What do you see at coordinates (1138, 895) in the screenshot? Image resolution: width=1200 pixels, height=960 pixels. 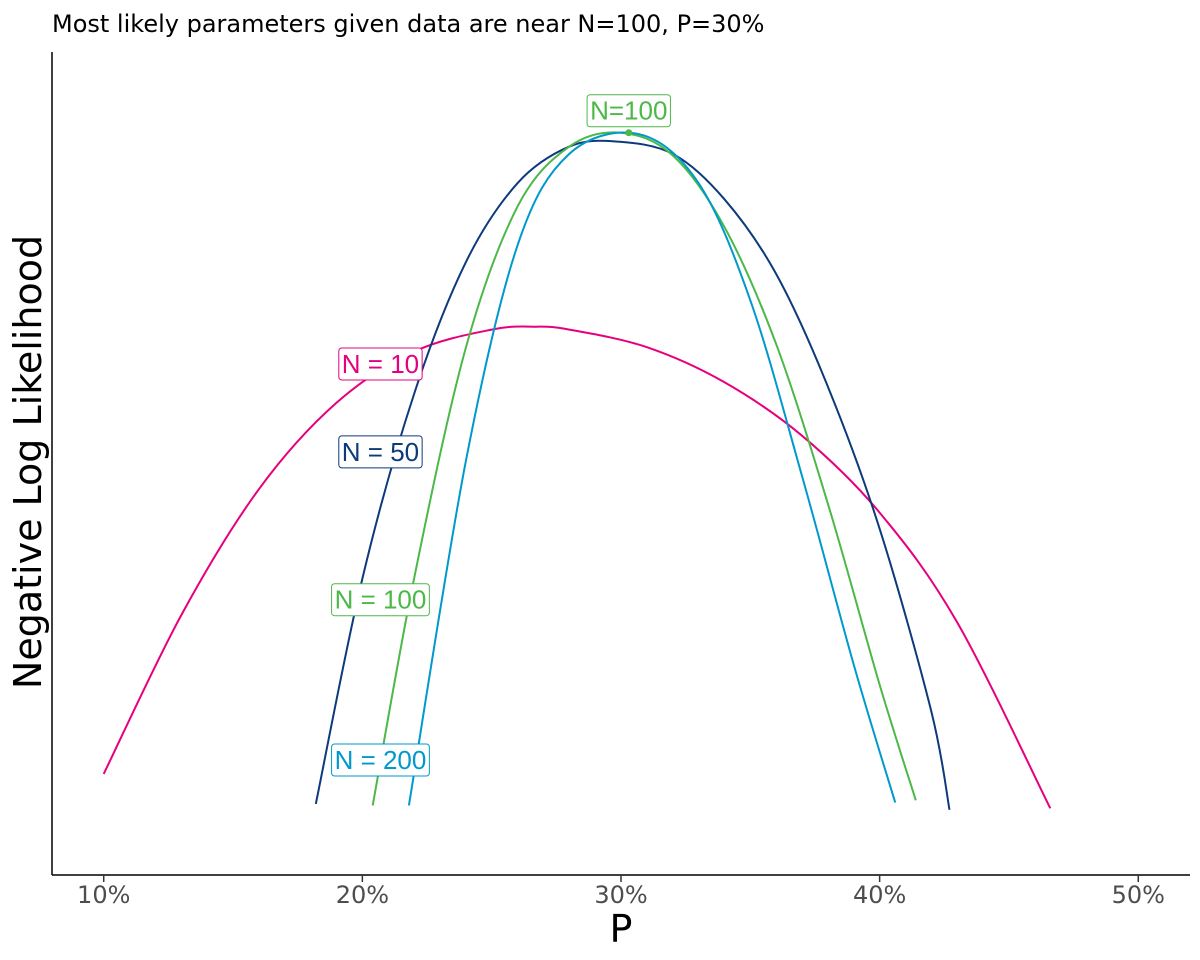 I see `x-tick-label-50: 50%` at bounding box center [1138, 895].